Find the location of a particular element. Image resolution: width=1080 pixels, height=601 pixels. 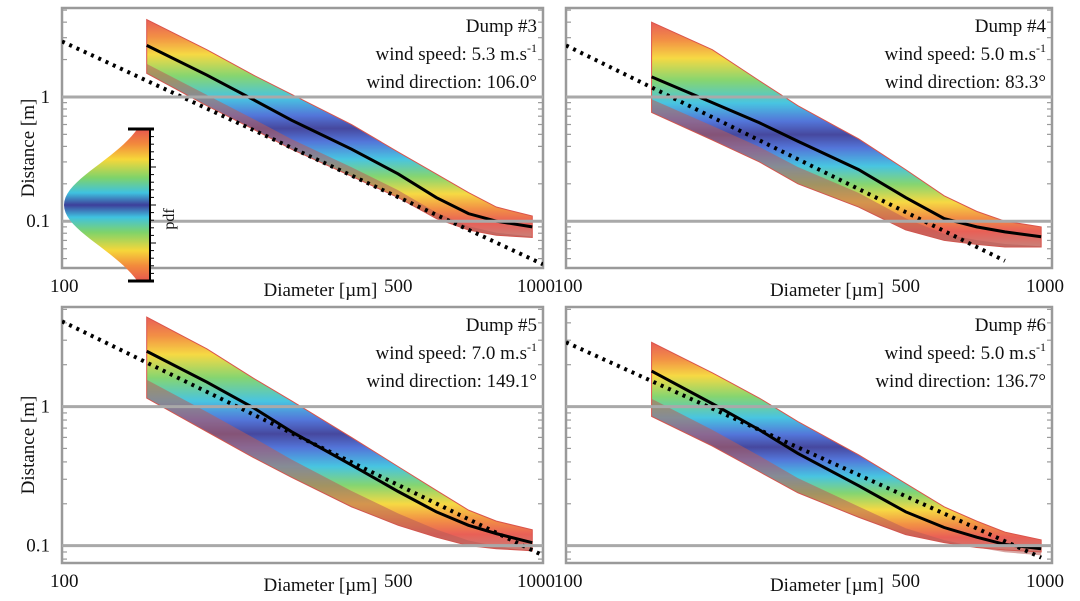

wind-direction-label: wind direction: 136.7° is located at coordinates (960, 381).